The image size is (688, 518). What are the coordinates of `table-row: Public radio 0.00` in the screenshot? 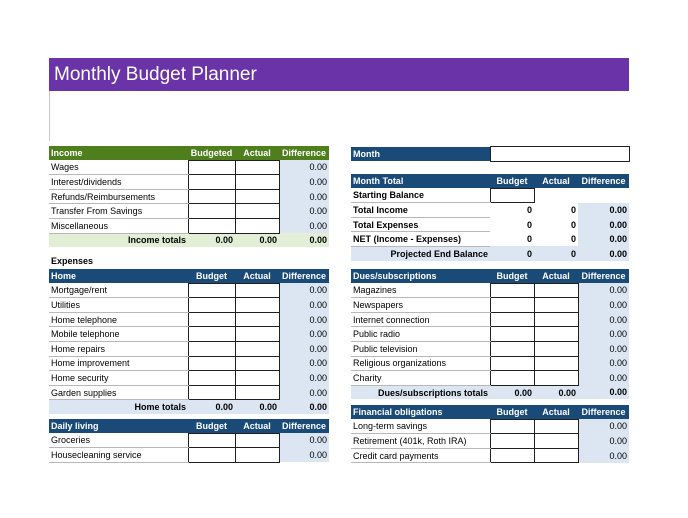 It's located at (490, 334).